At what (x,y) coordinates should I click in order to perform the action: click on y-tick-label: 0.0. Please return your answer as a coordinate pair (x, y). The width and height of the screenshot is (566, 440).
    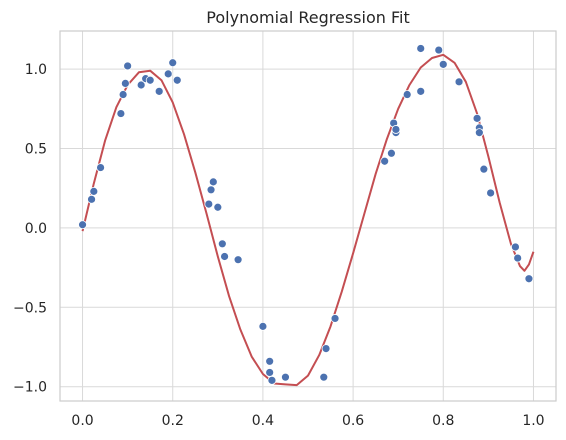
    Looking at the image, I should click on (36, 229).